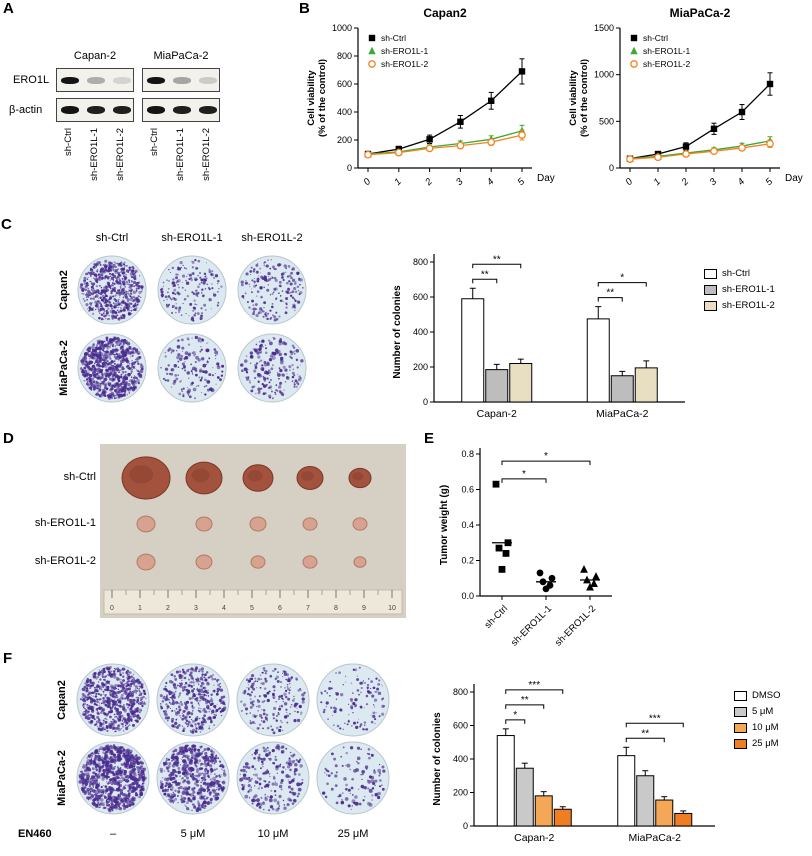 Image resolution: width=812 pixels, height=856 pixels. I want to click on svg-text: 0.0, so click(467, 596).